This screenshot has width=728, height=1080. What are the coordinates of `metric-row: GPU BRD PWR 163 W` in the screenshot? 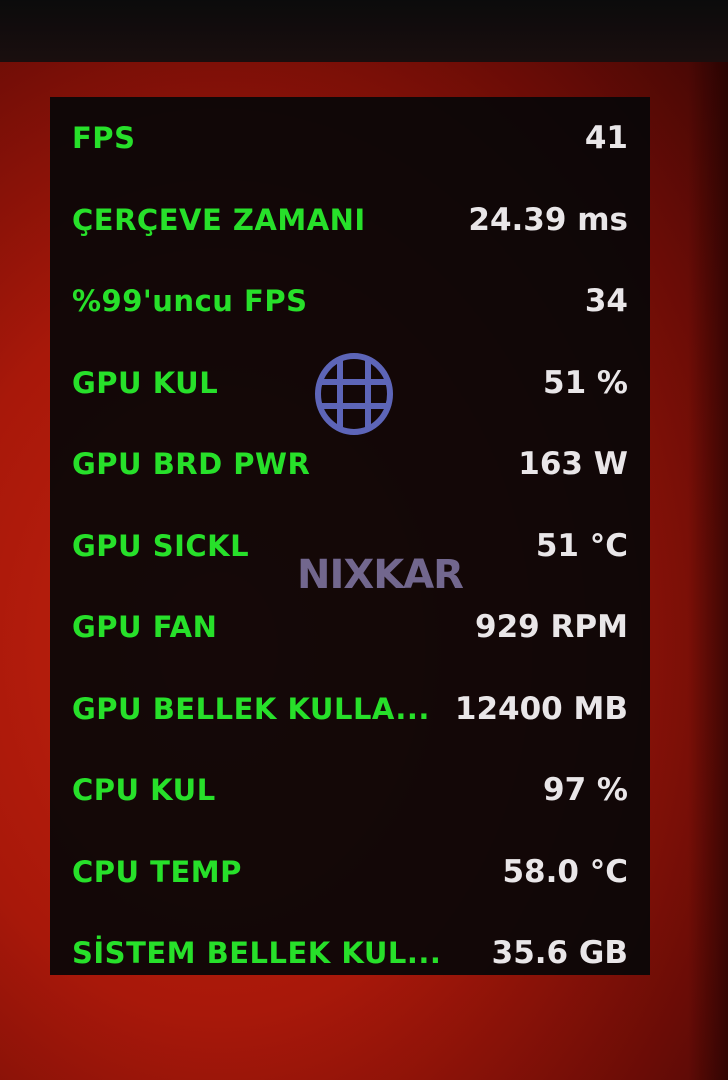 It's located at (350, 464).